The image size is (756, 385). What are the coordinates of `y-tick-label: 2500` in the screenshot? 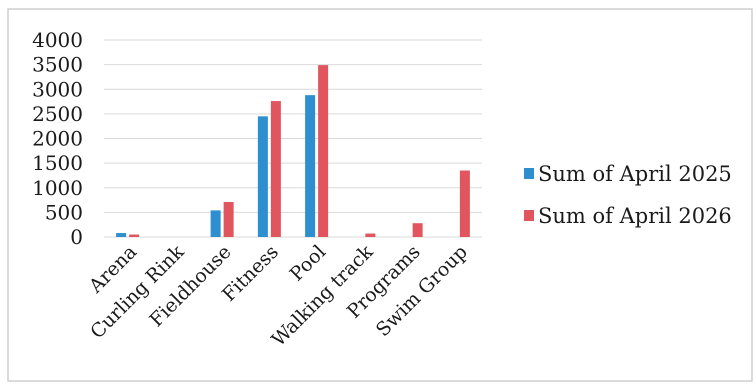 It's located at (57, 114).